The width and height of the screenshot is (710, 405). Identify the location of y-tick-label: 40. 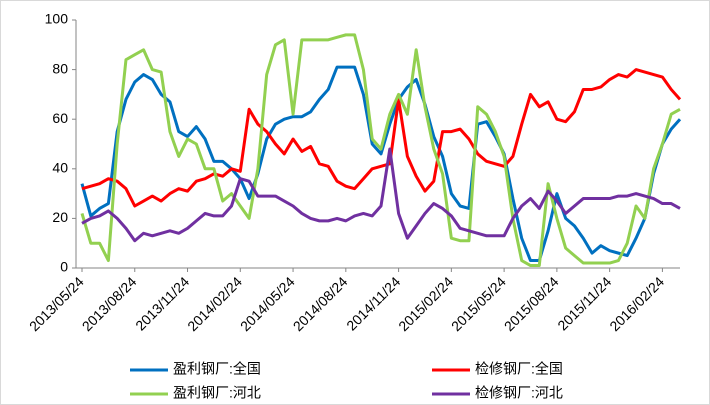
(60, 168).